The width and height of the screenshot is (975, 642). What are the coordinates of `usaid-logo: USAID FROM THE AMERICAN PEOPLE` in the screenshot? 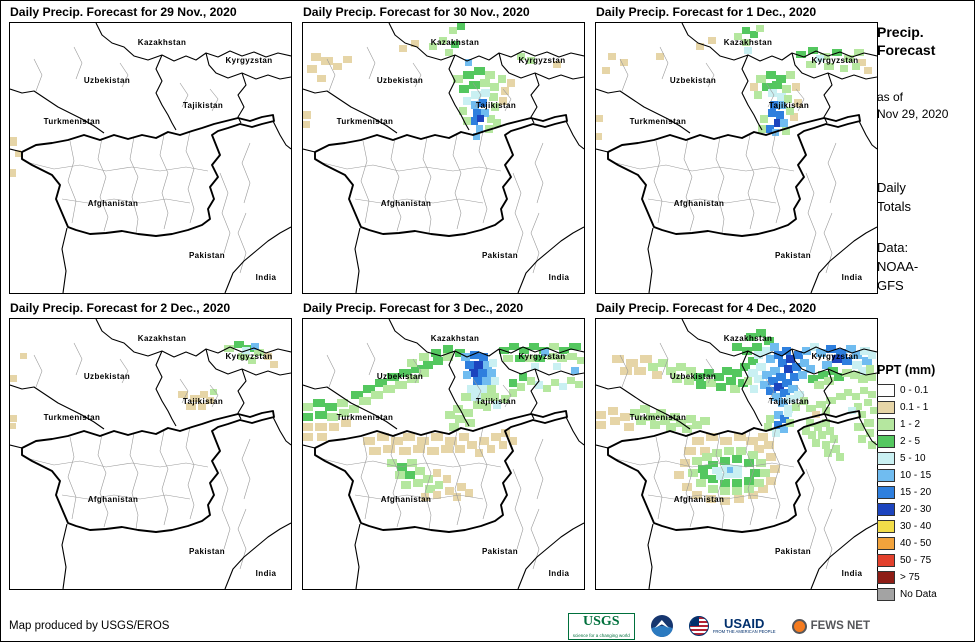 It's located at (732, 626).